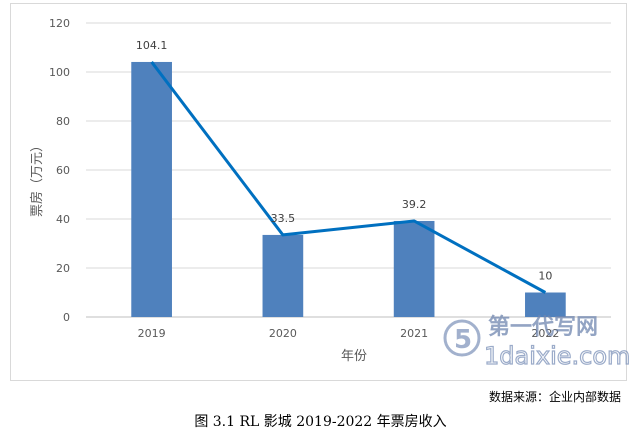 Image resolution: width=641 pixels, height=438 pixels. Describe the element at coordinates (283, 218) in the screenshot. I see `data-label: 33.5` at that location.